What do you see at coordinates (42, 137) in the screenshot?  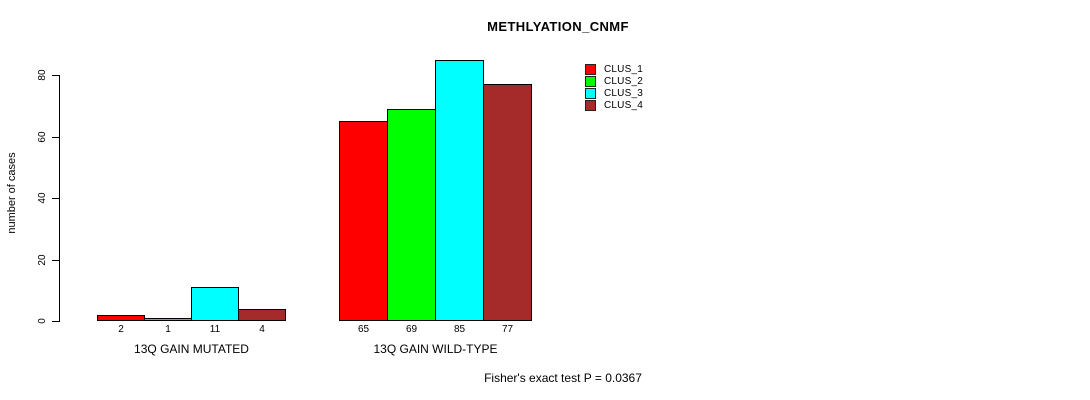 I see `y-axis-tick-label: 60` at bounding box center [42, 137].